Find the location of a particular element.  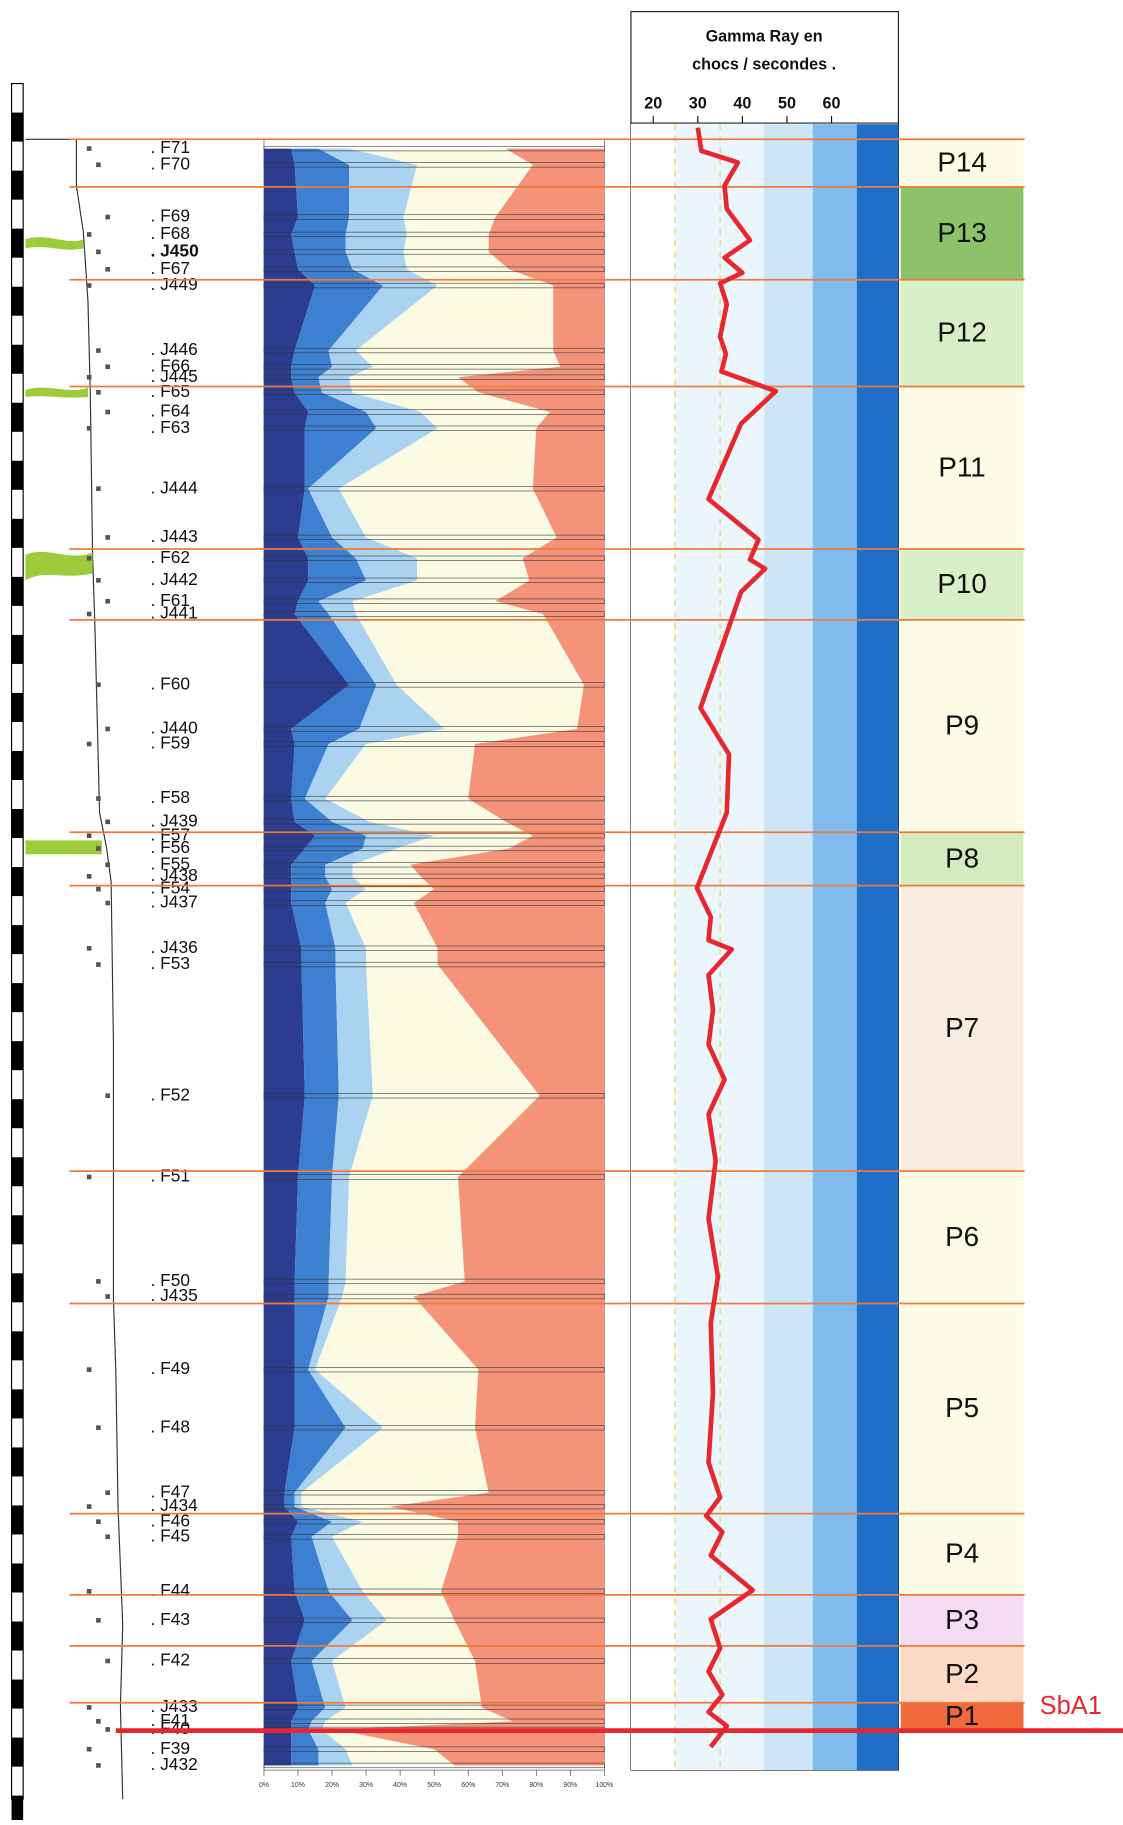

x-tick-label: 10% is located at coordinates (298, 1785).